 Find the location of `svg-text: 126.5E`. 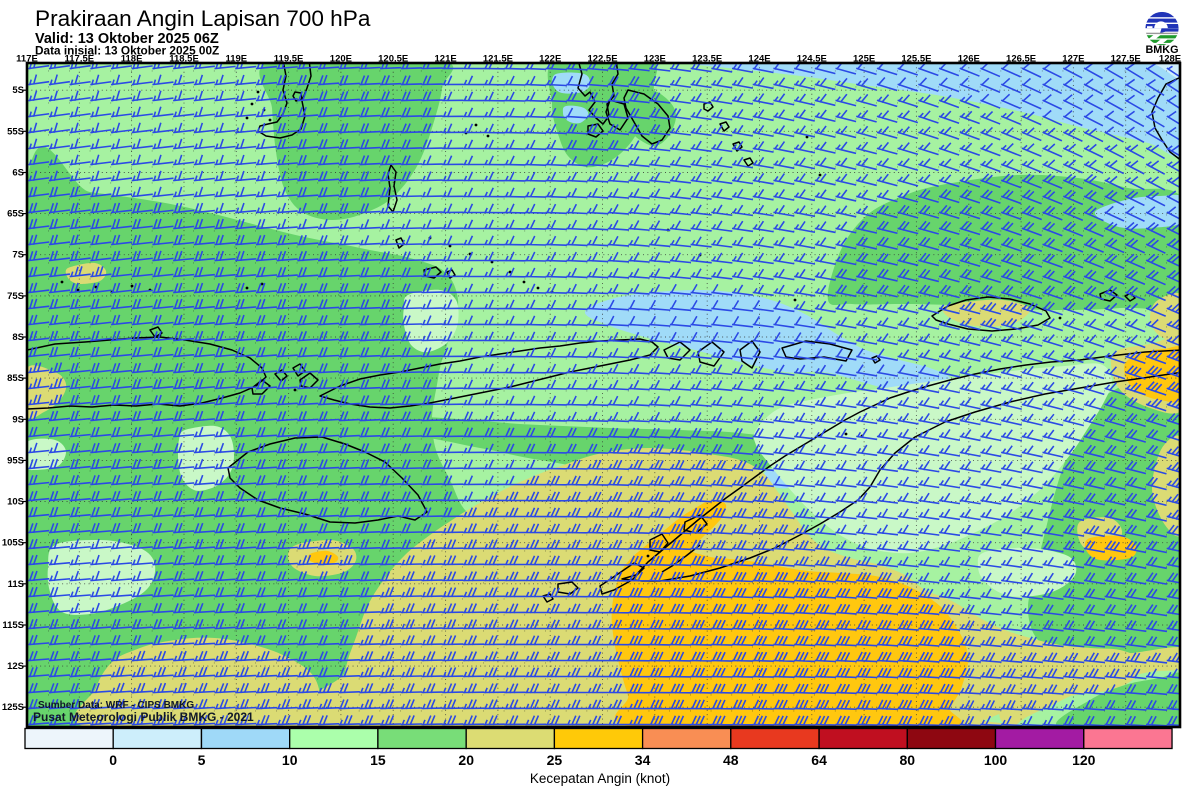

svg-text: 126.5E is located at coordinates (1021, 59).